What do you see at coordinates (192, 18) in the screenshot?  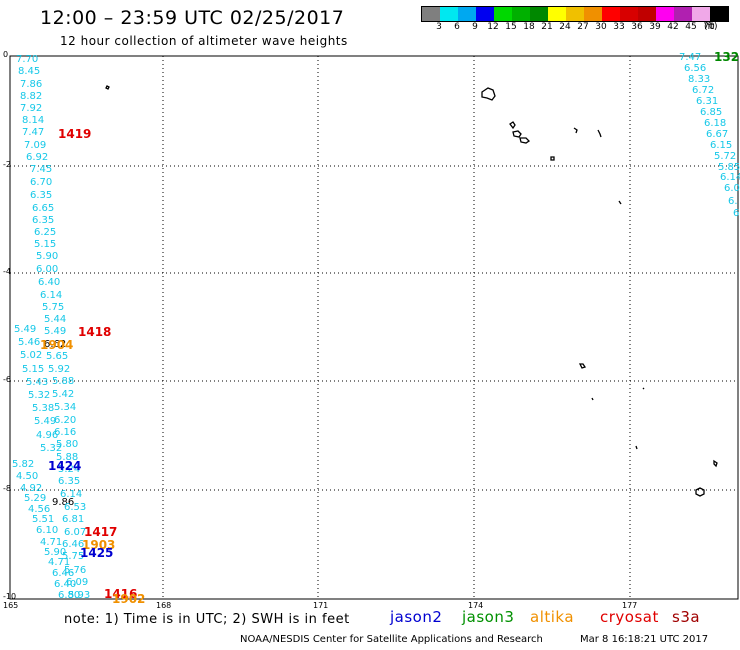 I see `map-title: 12:00 – 23:59 UTC 02/25/2017` at bounding box center [192, 18].